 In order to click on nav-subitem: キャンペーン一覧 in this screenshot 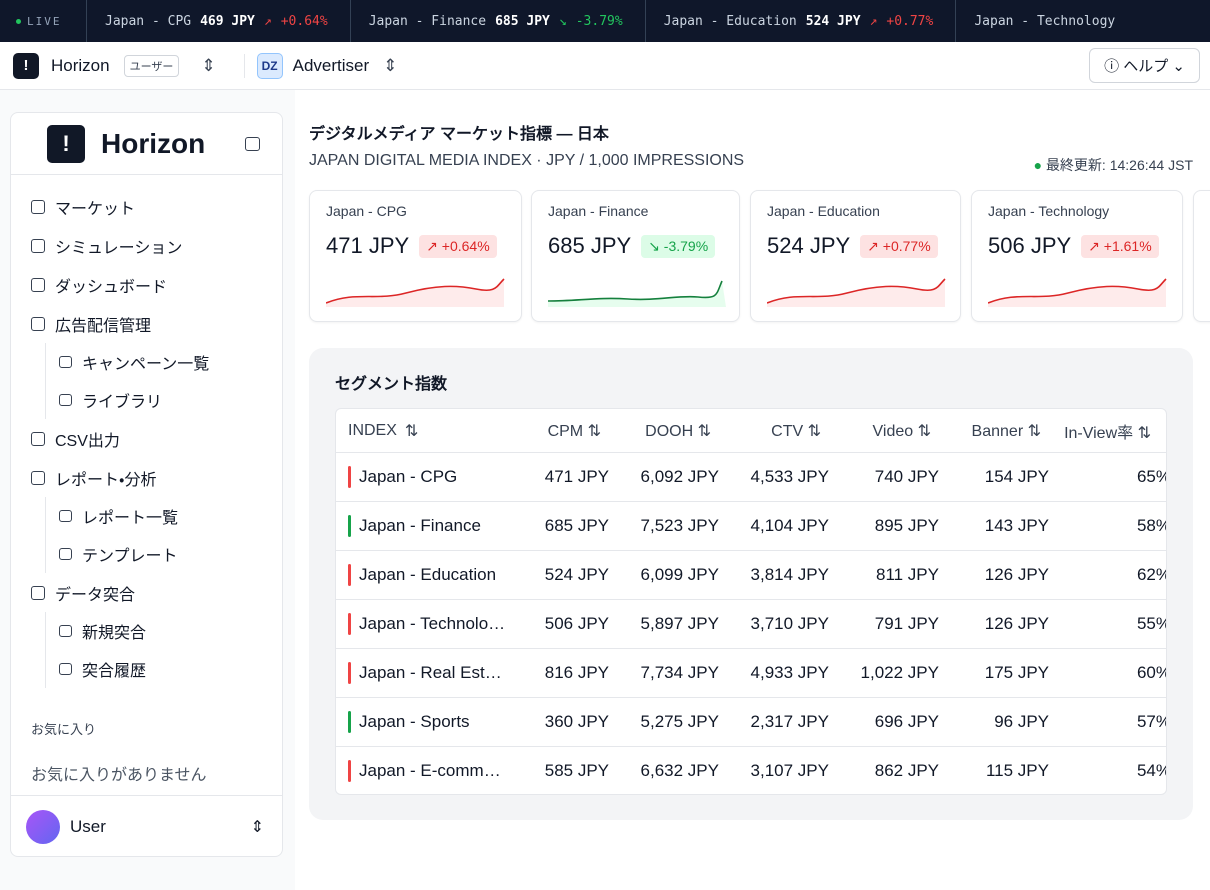, I will do `click(146, 362)`.